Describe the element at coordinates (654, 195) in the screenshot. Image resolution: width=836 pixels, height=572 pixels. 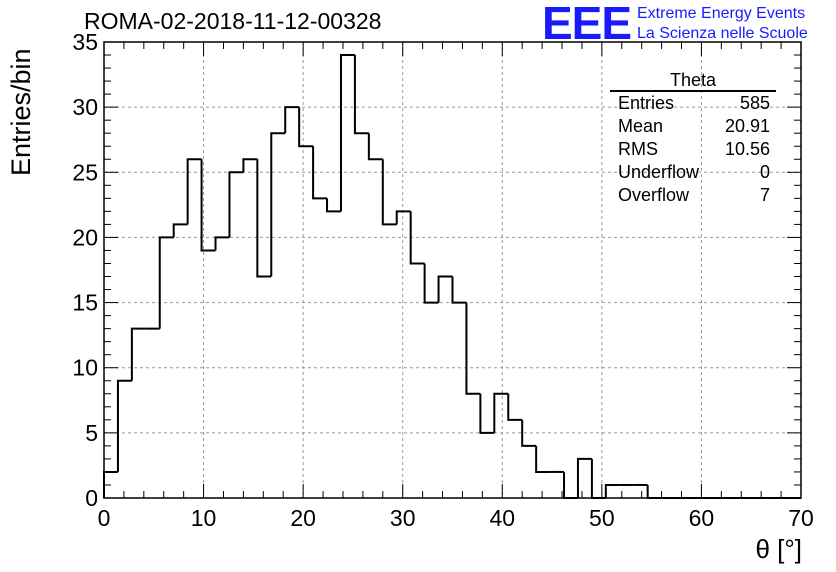
I see `stats-label: Overflow` at that location.